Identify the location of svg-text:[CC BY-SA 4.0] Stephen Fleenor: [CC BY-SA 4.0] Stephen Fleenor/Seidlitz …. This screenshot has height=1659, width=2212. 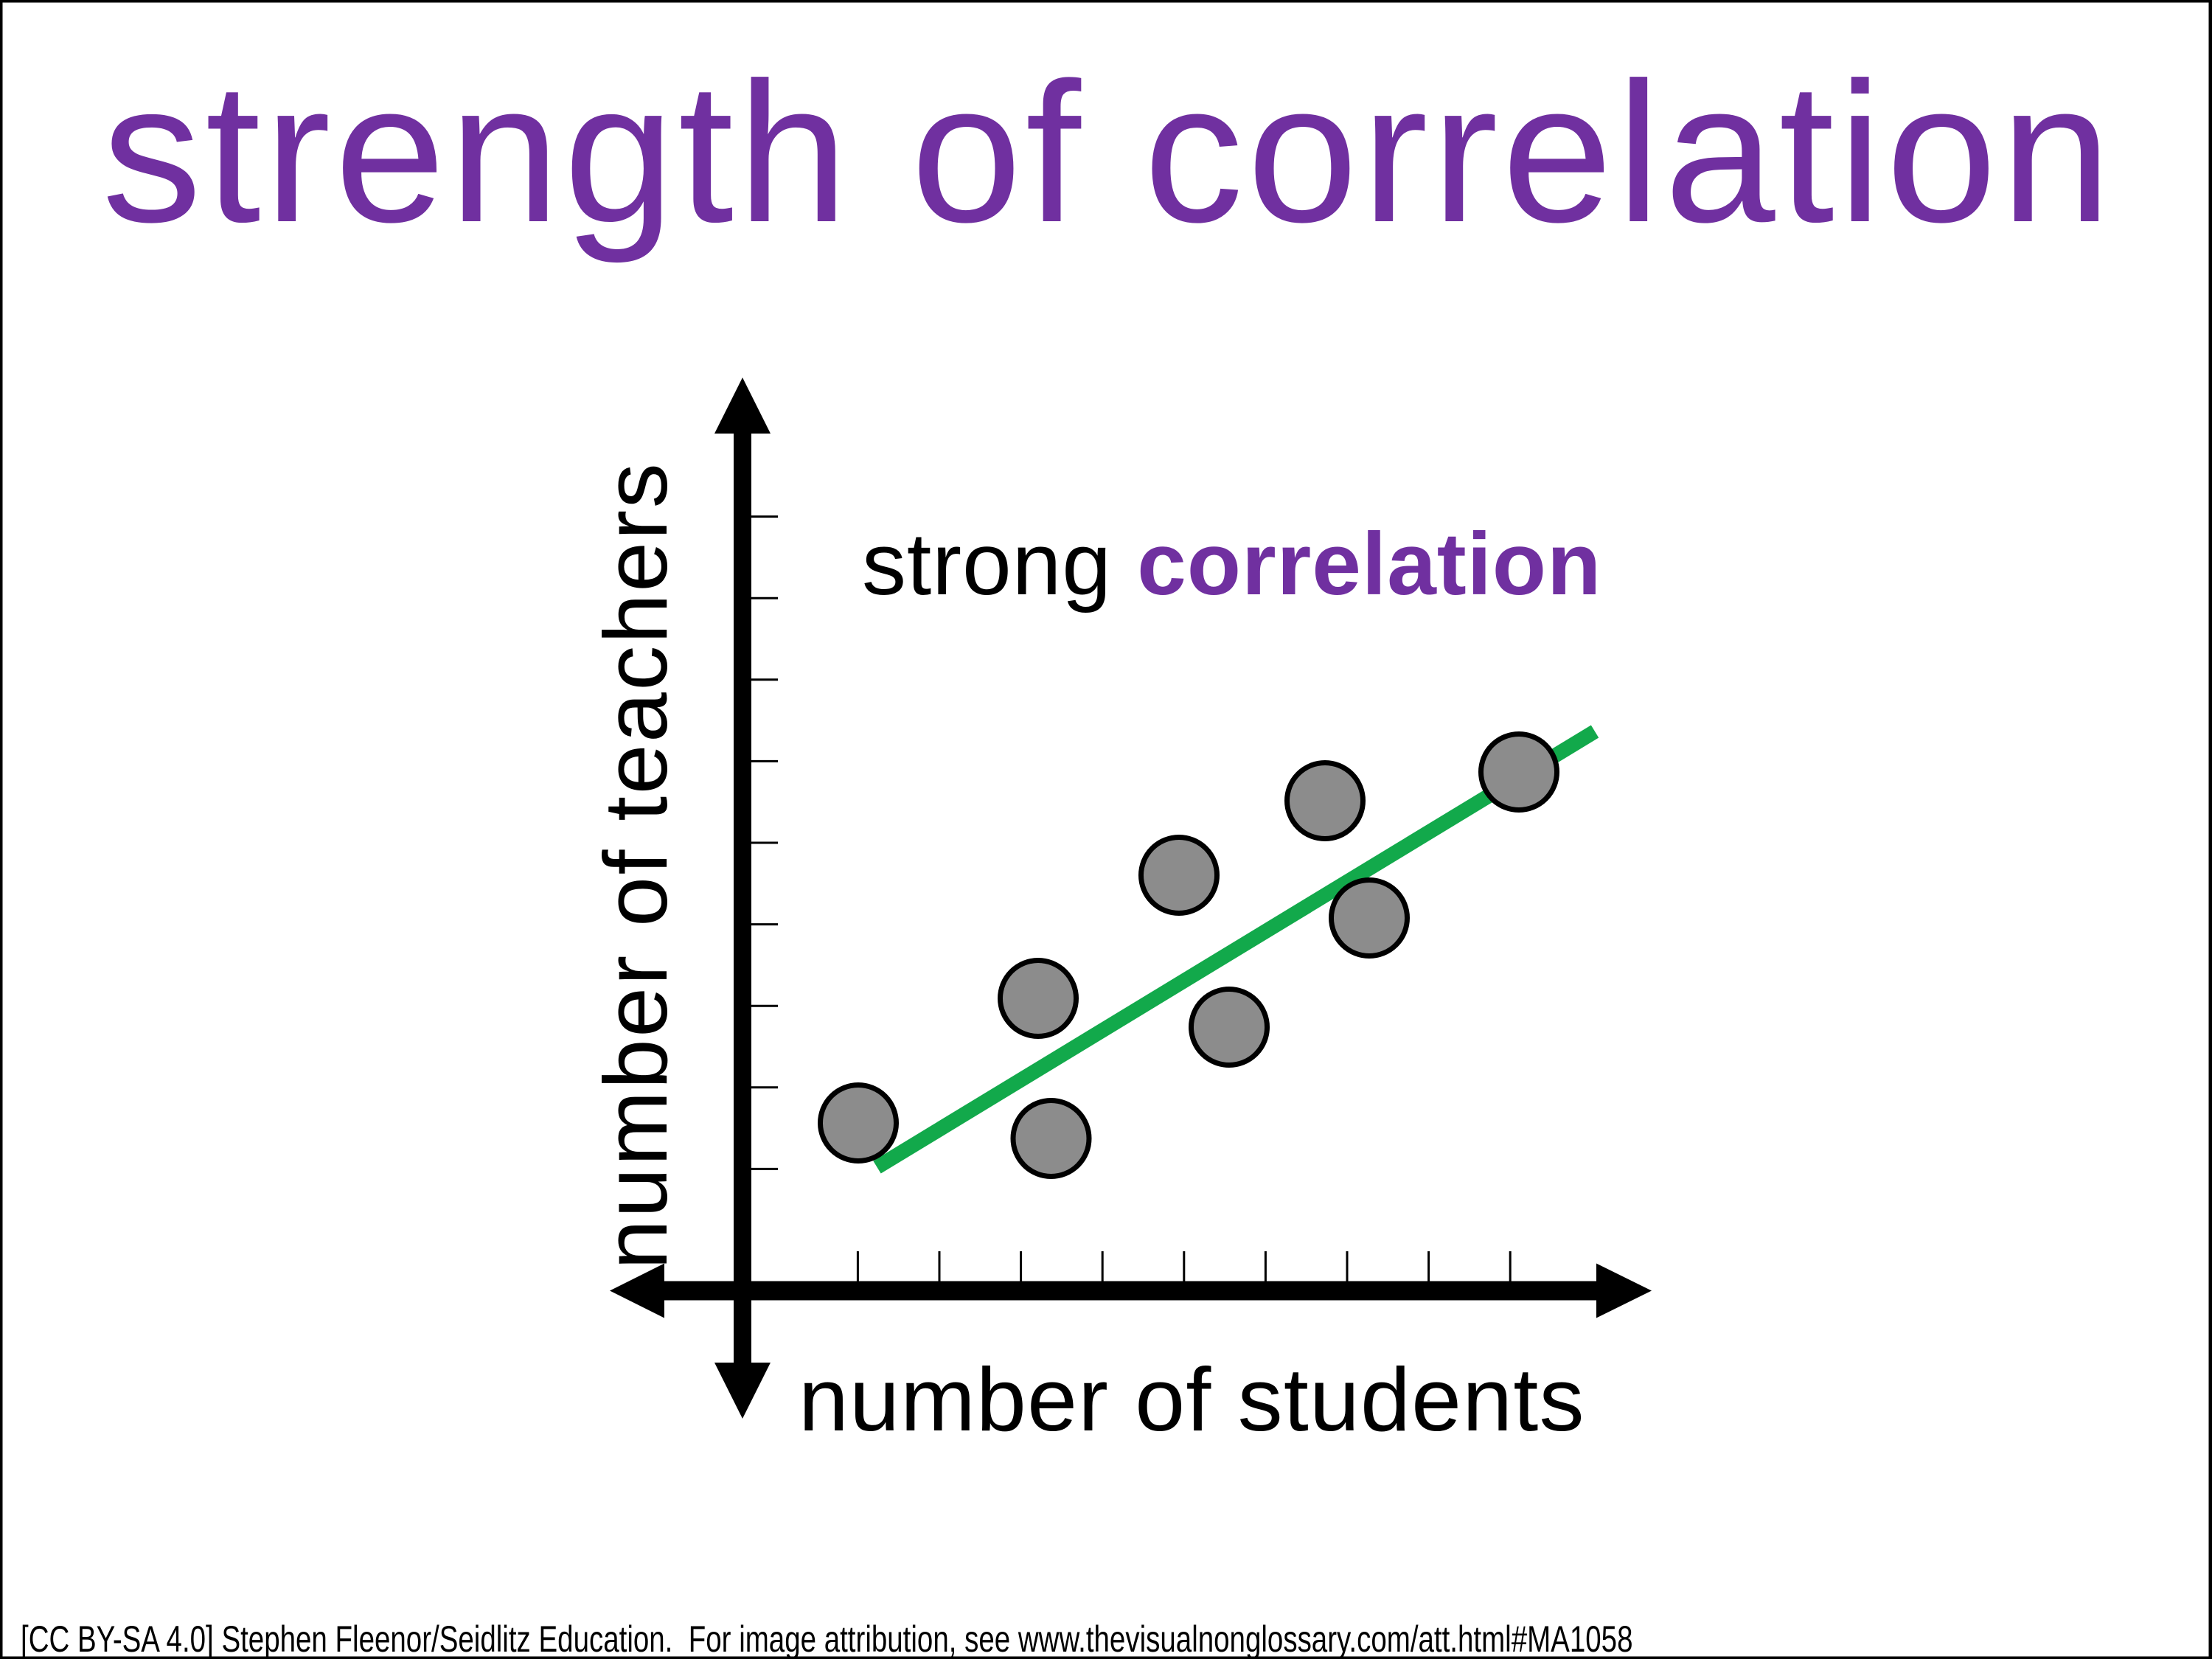
(826, 1639).